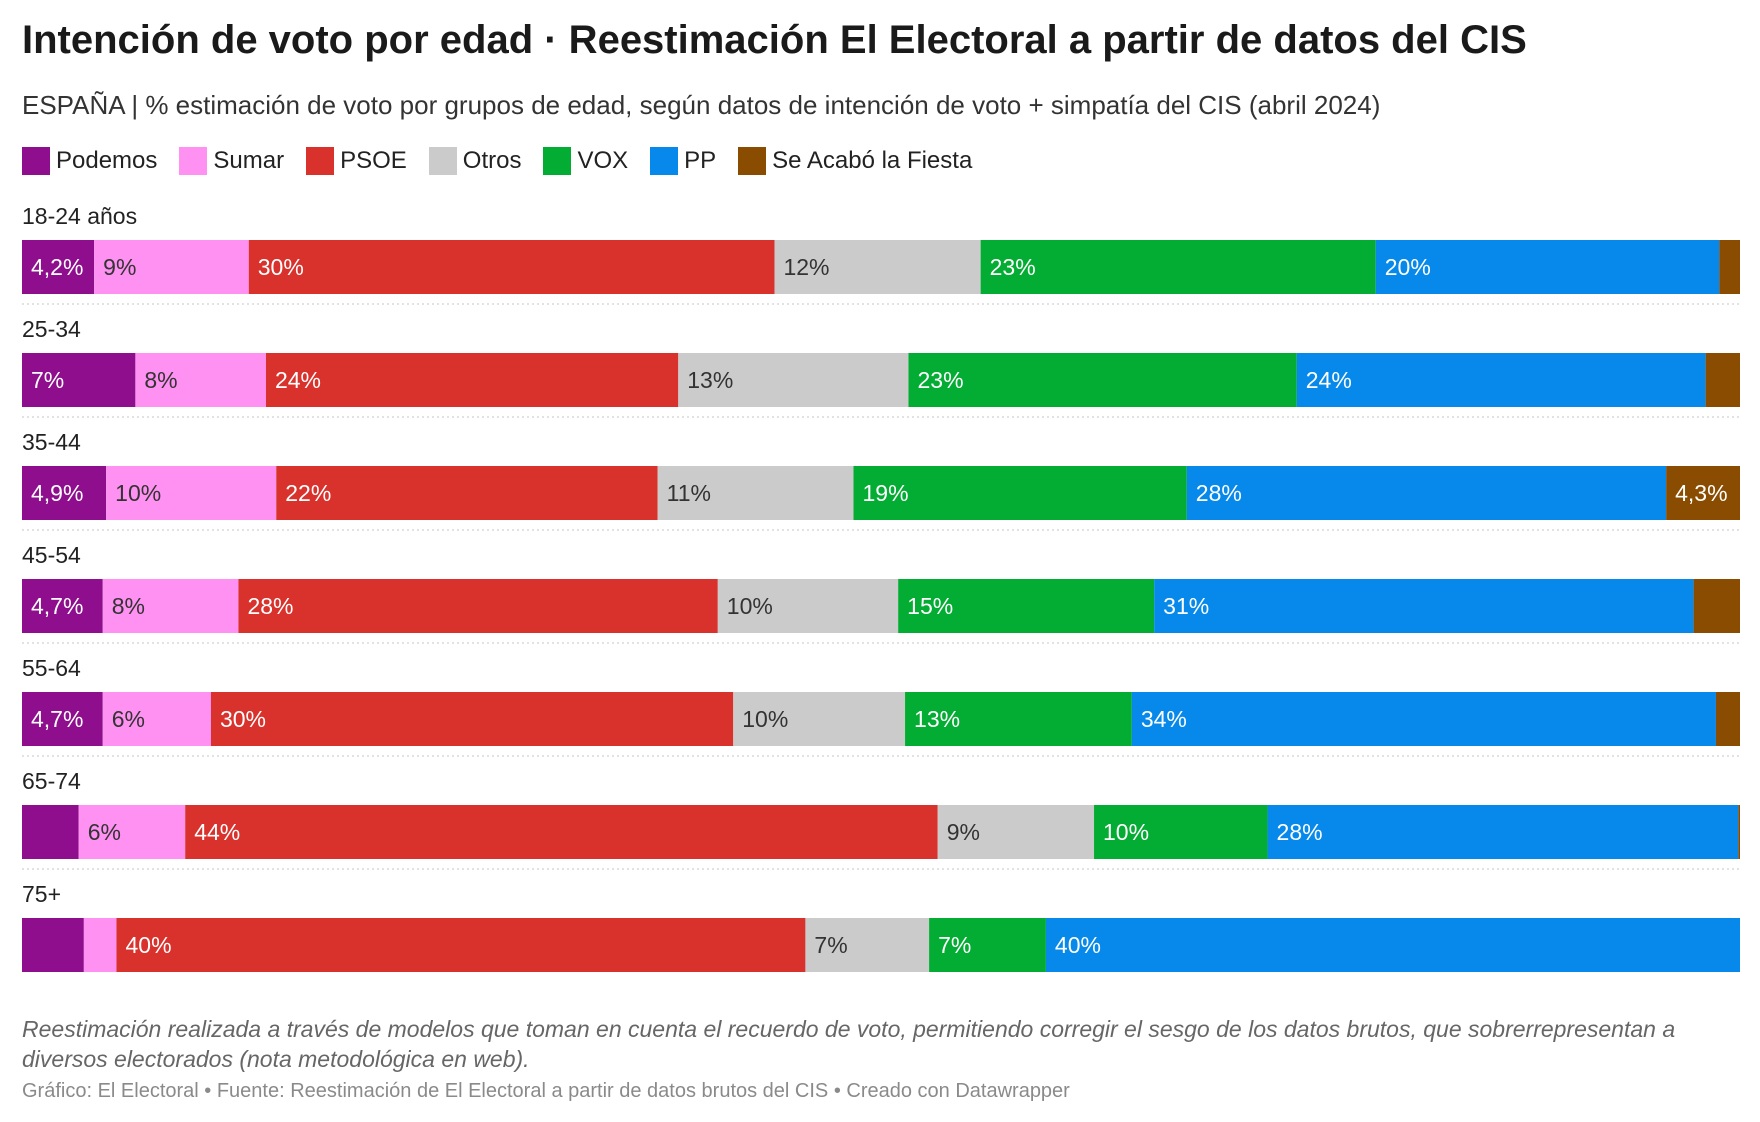 The image size is (1760, 1122). I want to click on legend-item: Podemos, so click(89, 161).